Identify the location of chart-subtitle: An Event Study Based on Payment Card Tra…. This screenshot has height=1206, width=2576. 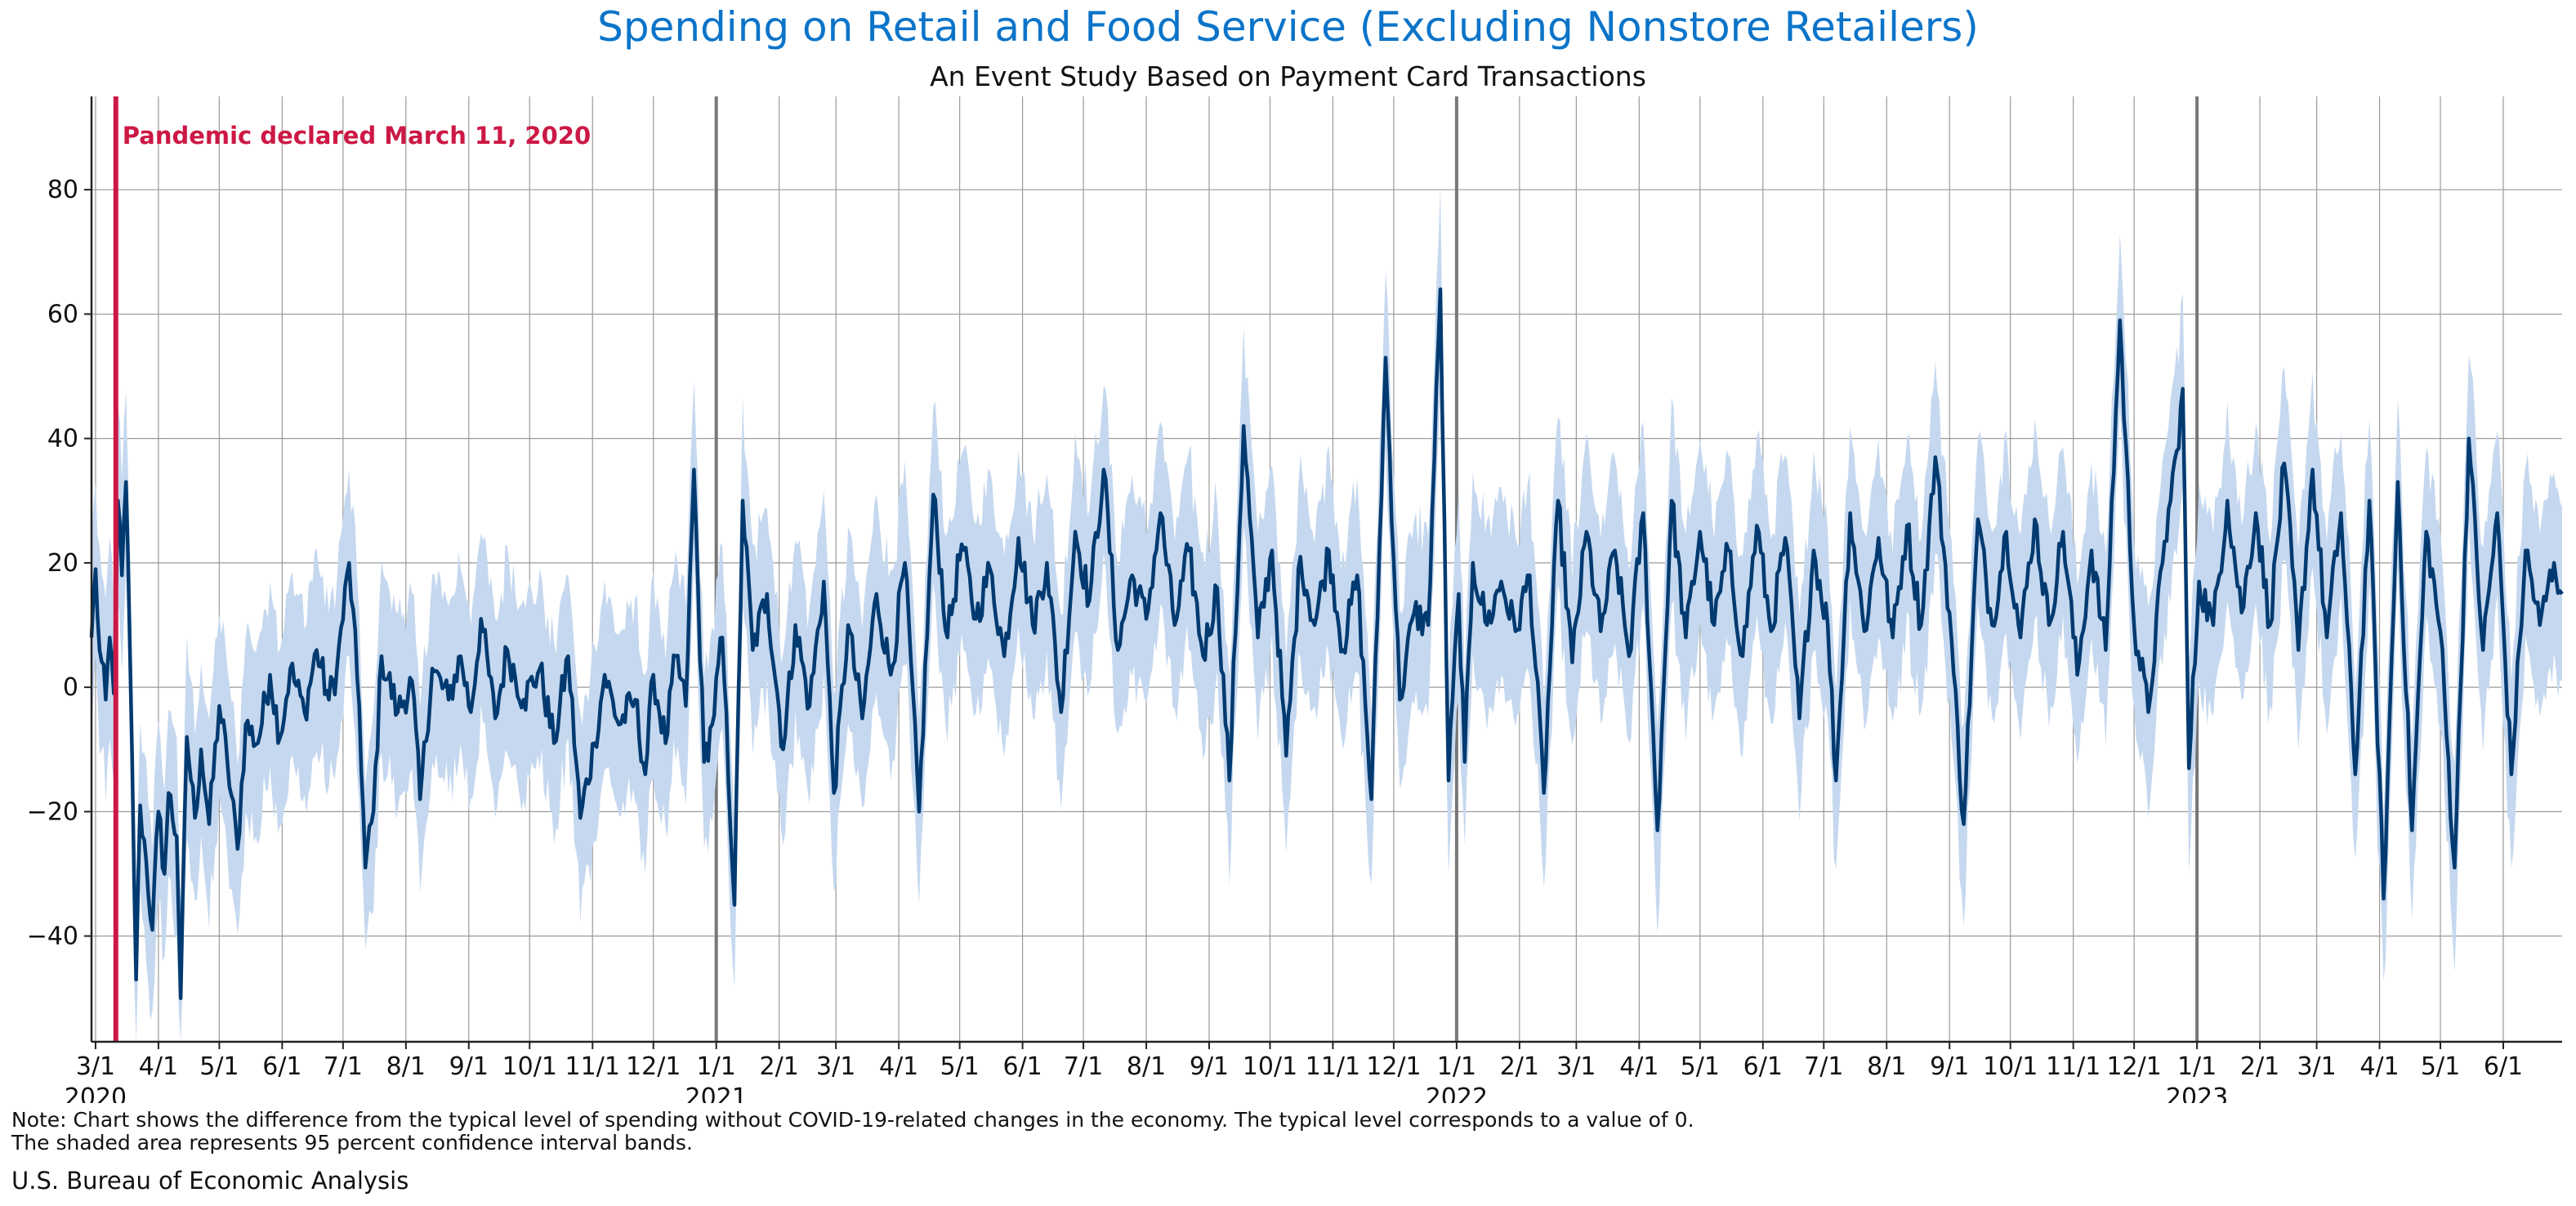
(1288, 76).